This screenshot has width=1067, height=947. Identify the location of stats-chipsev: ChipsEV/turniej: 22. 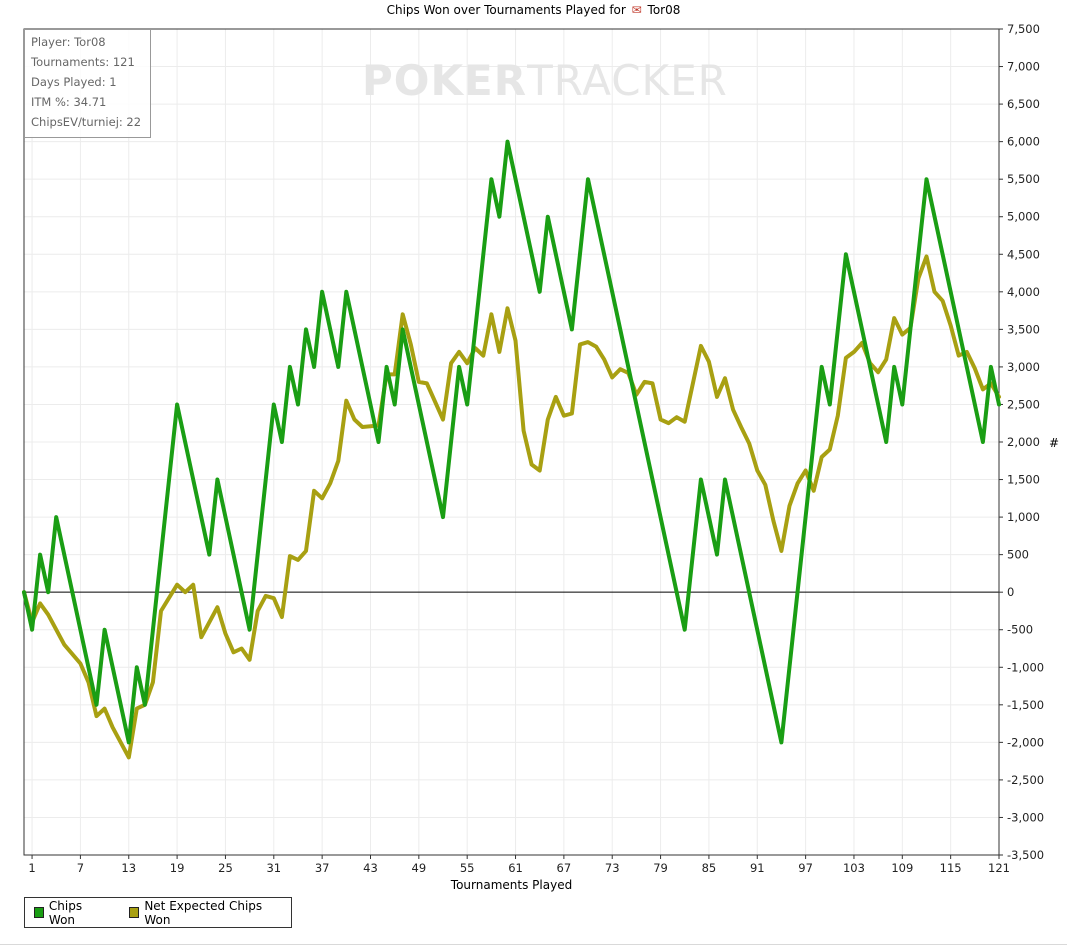
(86, 122).